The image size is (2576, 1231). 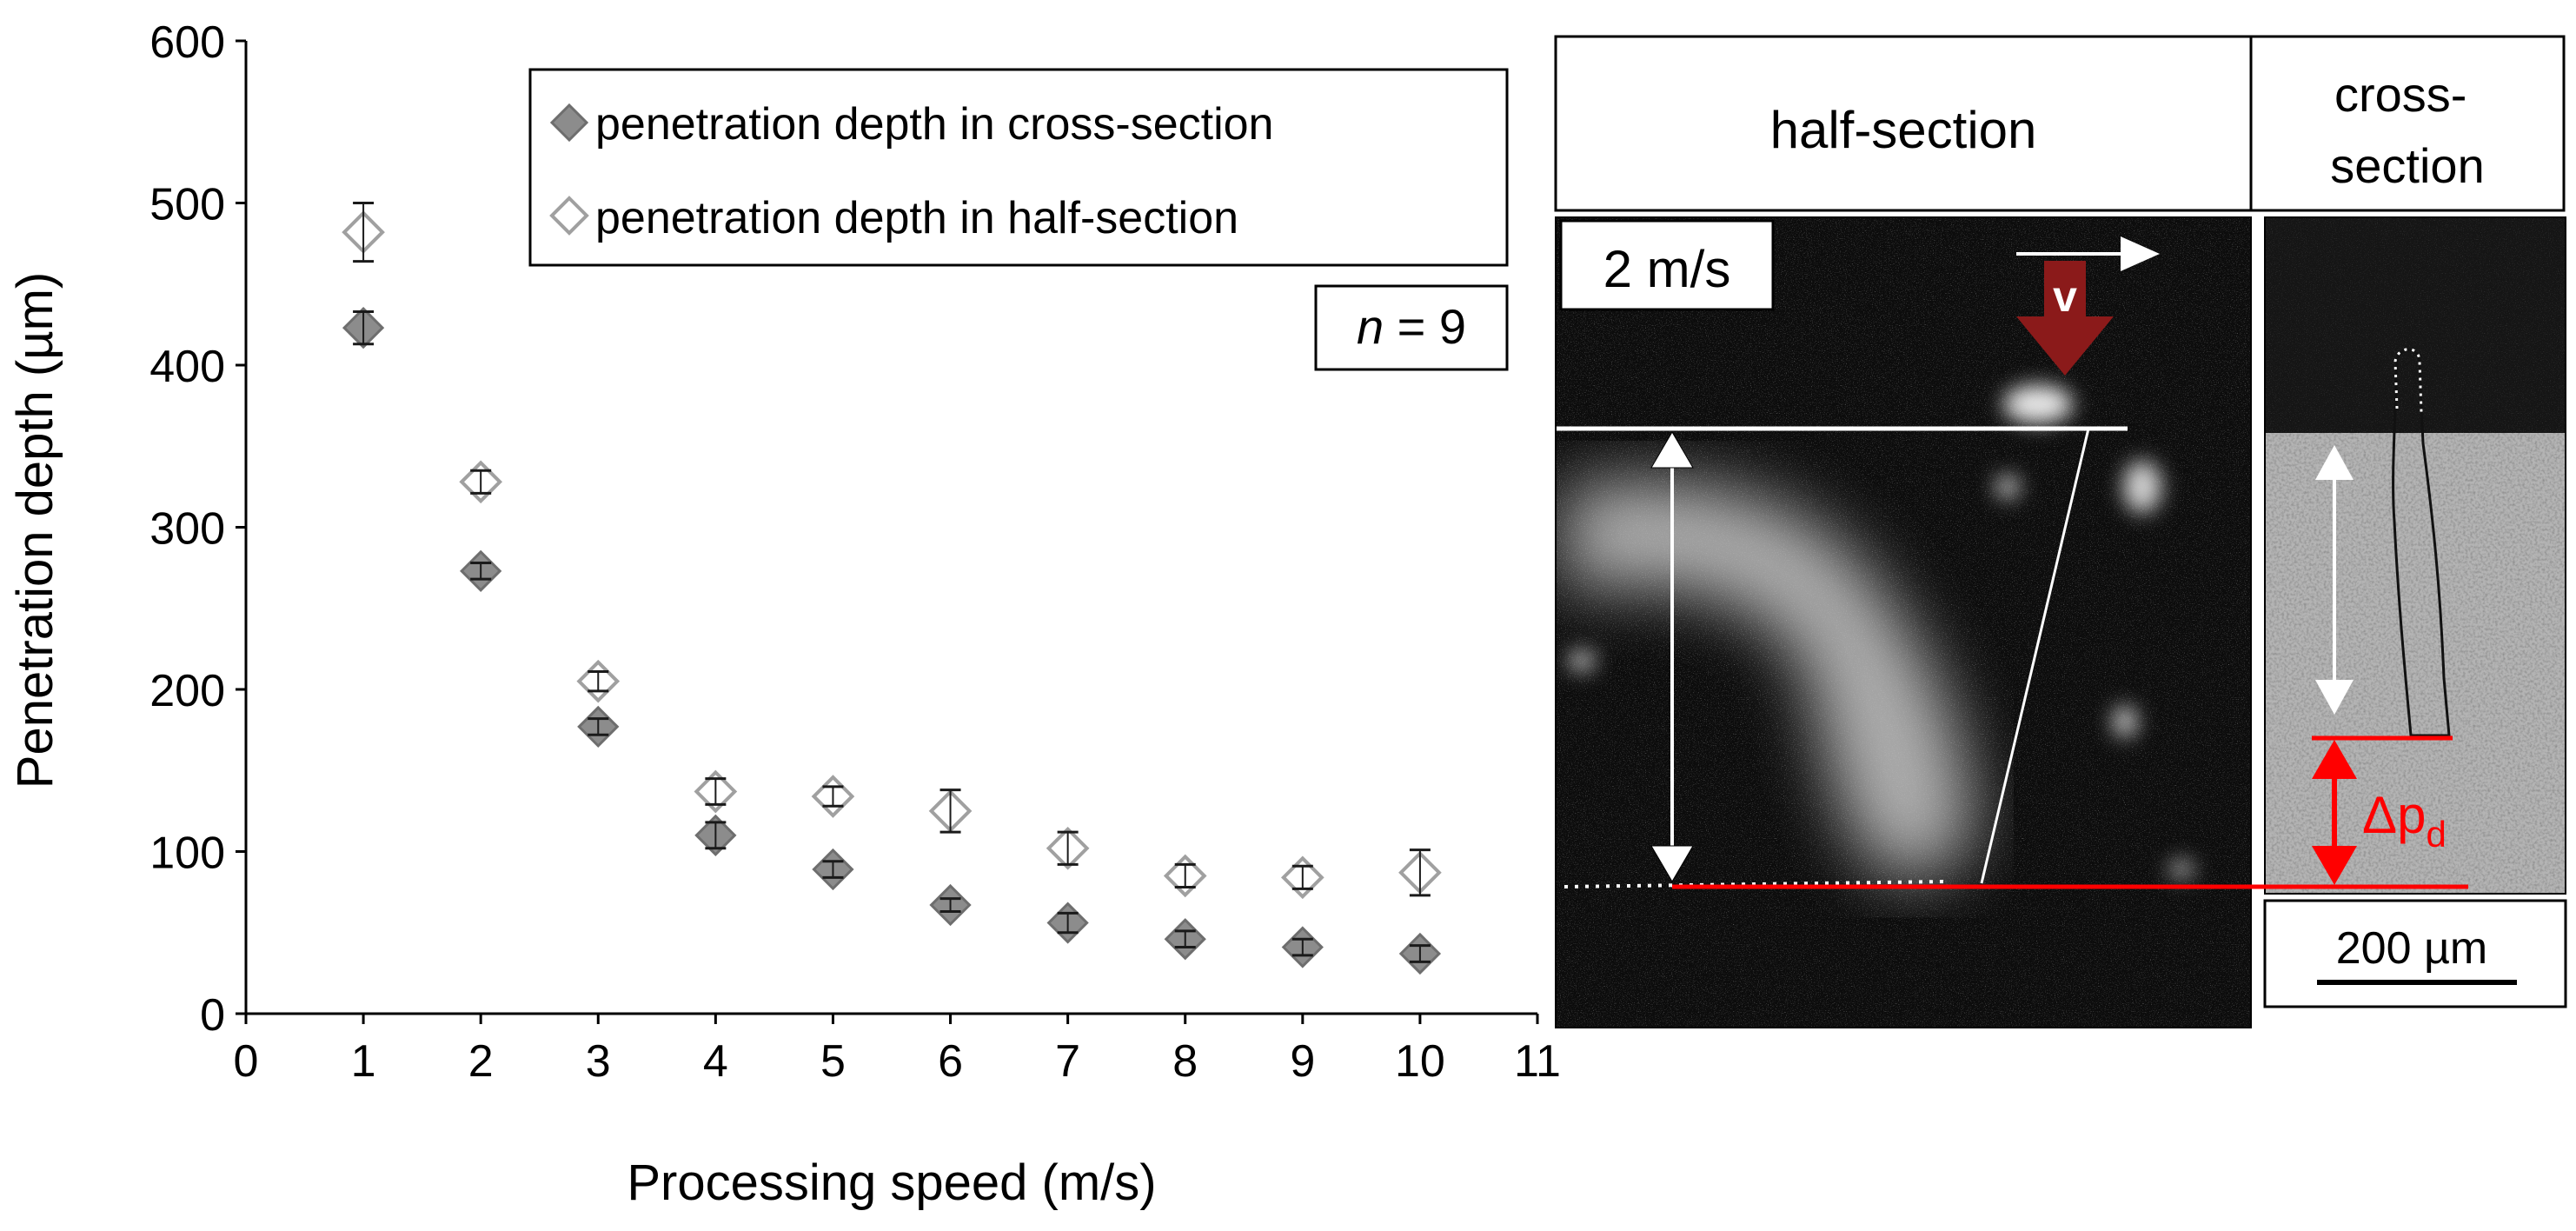 I want to click on cross-section-depth-arrow, so click(x=2334, y=580).